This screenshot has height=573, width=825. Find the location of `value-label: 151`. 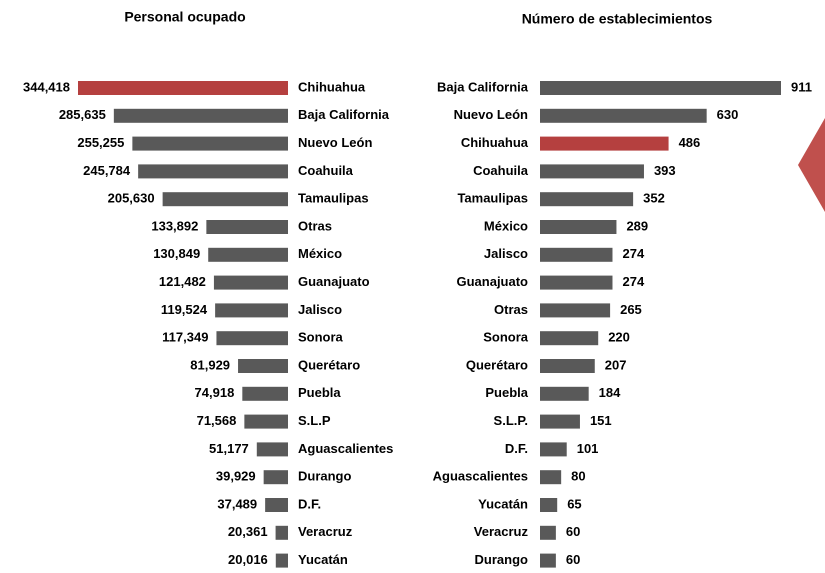

value-label: 151 is located at coordinates (601, 420).